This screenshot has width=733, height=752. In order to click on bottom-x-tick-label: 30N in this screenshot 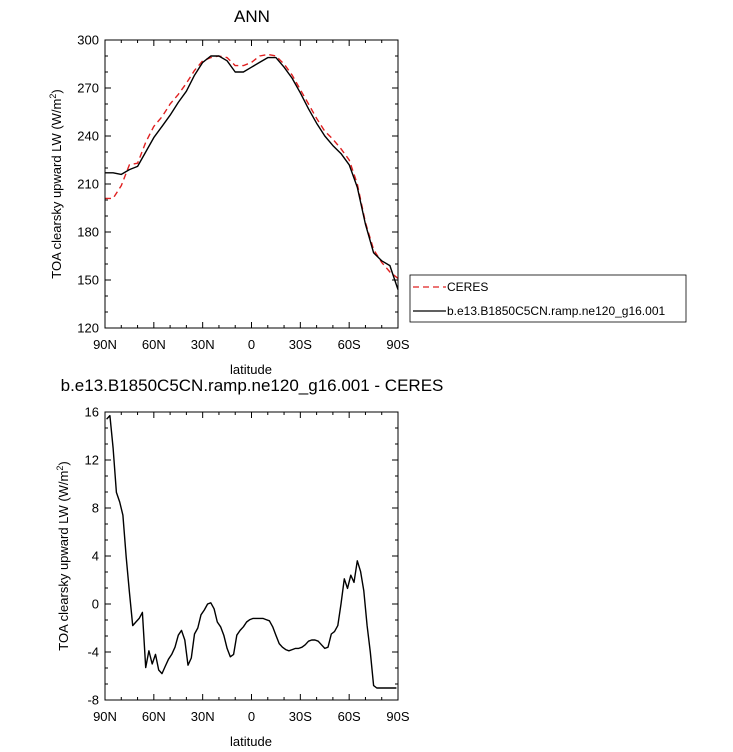, I will do `click(203, 716)`.